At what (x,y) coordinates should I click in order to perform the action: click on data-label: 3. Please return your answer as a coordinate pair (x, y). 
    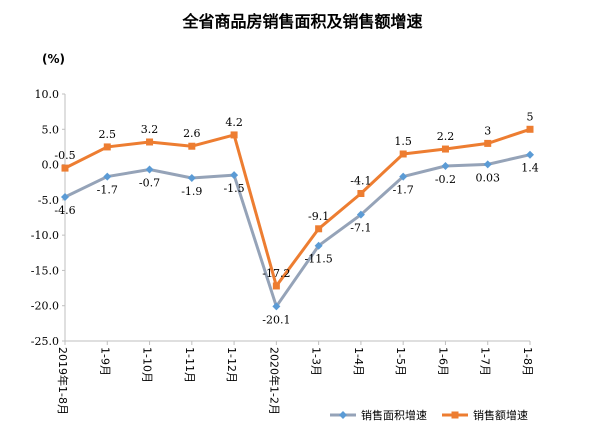
    Looking at the image, I should click on (487, 130).